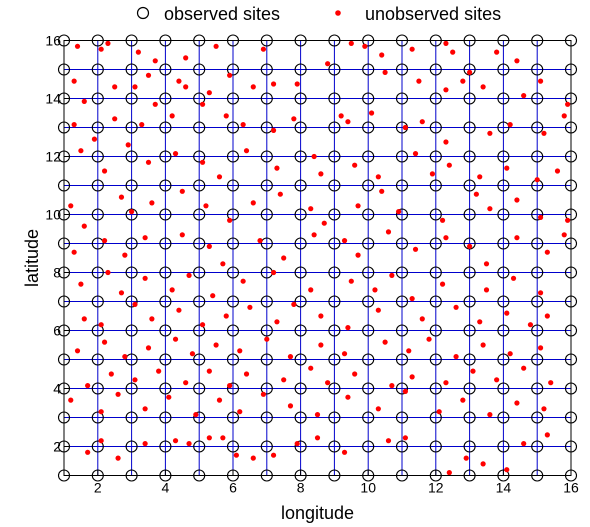 Image resolution: width=590 pixels, height=527 pixels. What do you see at coordinates (571, 488) in the screenshot?
I see `x-tick-label: 16` at bounding box center [571, 488].